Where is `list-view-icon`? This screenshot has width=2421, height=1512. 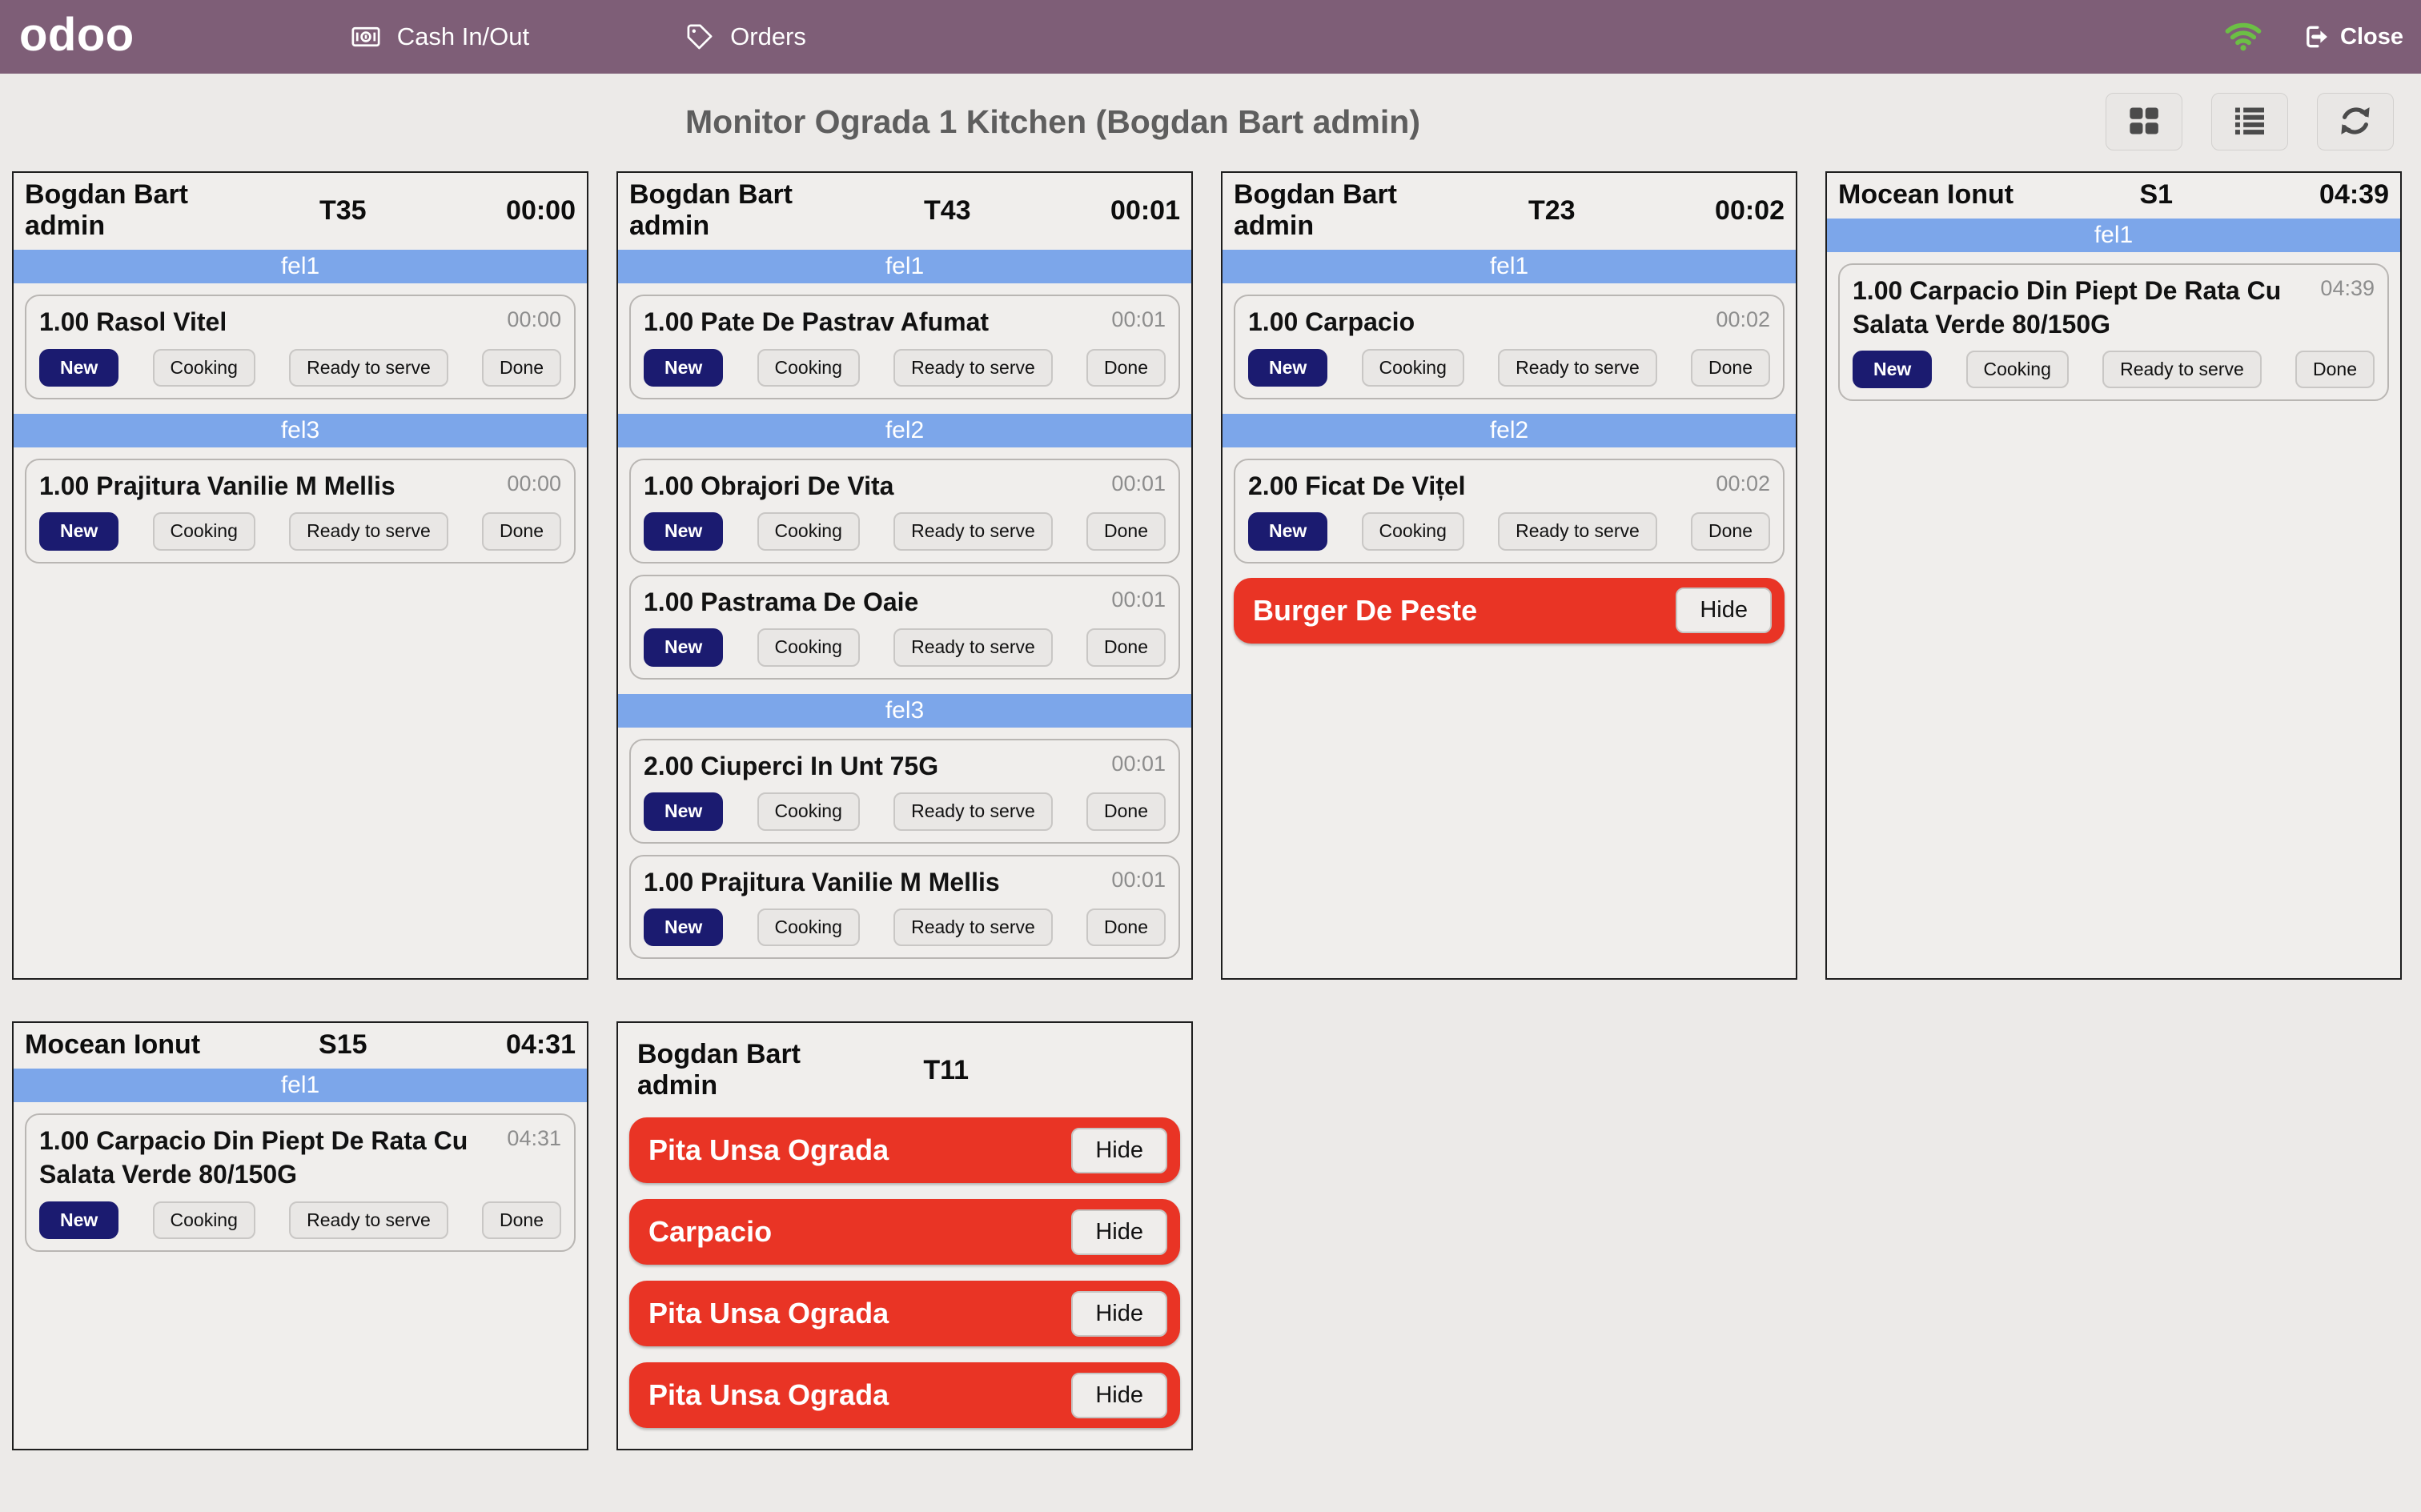
list-view-icon is located at coordinates (2250, 122).